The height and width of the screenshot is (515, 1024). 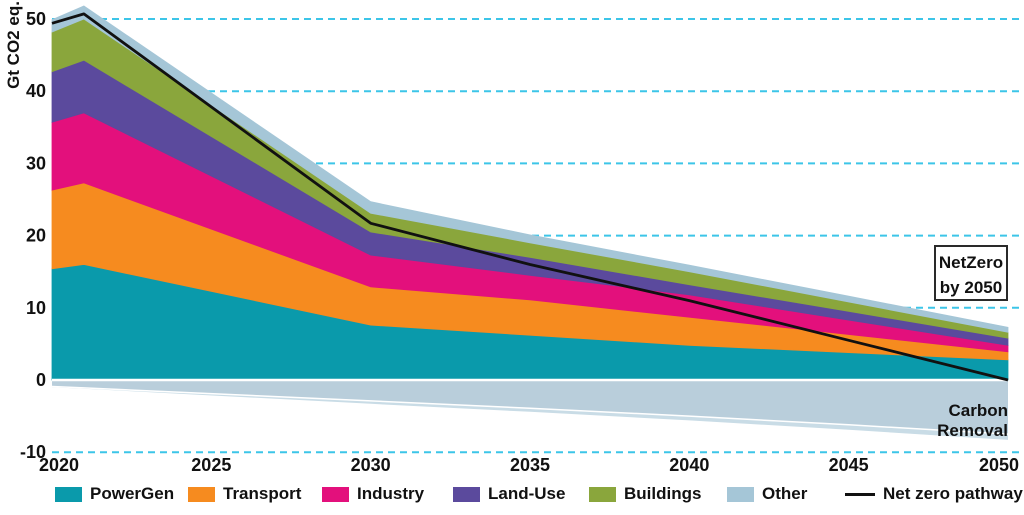 What do you see at coordinates (971, 273) in the screenshot?
I see `netzero-2050-callout: NetZero by 2050` at bounding box center [971, 273].